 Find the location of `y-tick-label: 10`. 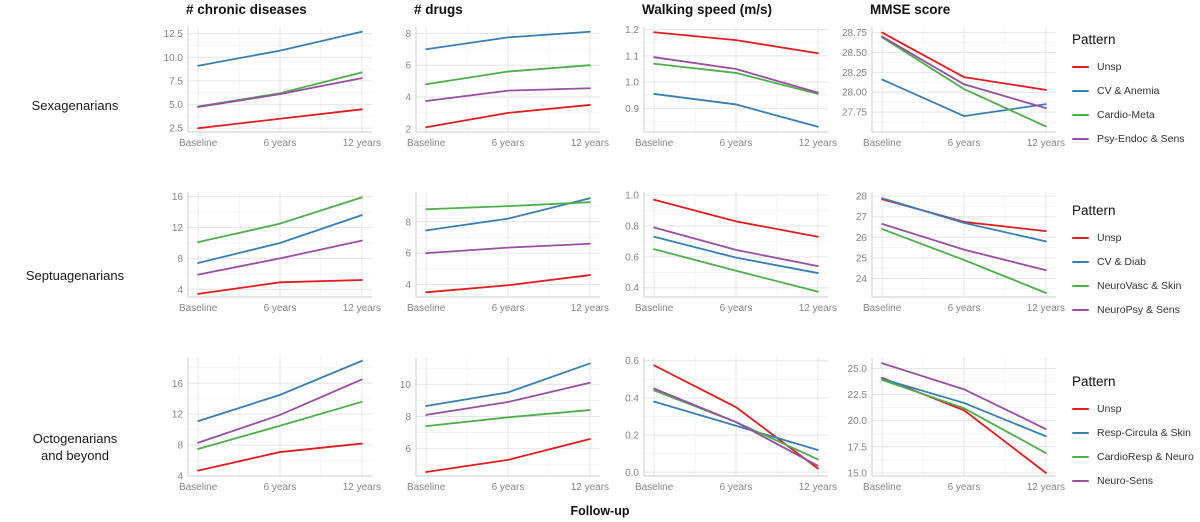

y-tick-label: 10 is located at coordinates (406, 385).